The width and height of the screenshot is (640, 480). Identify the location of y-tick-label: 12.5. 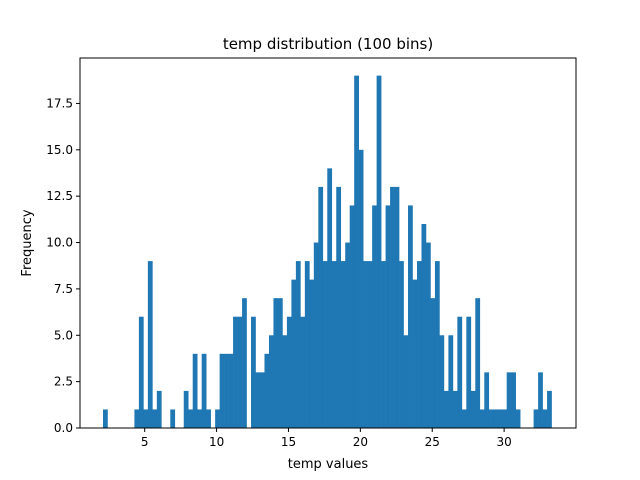
(59, 196).